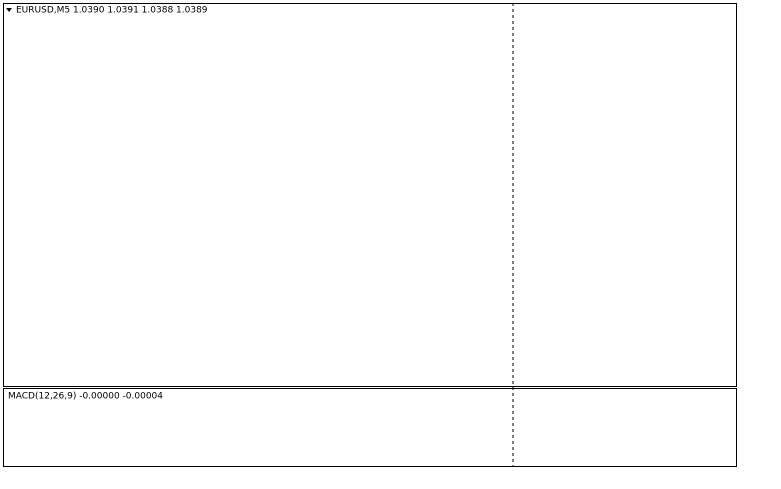 The height and width of the screenshot is (489, 781). Describe the element at coordinates (9, 10) in the screenshot. I see `menu-arrow` at that location.